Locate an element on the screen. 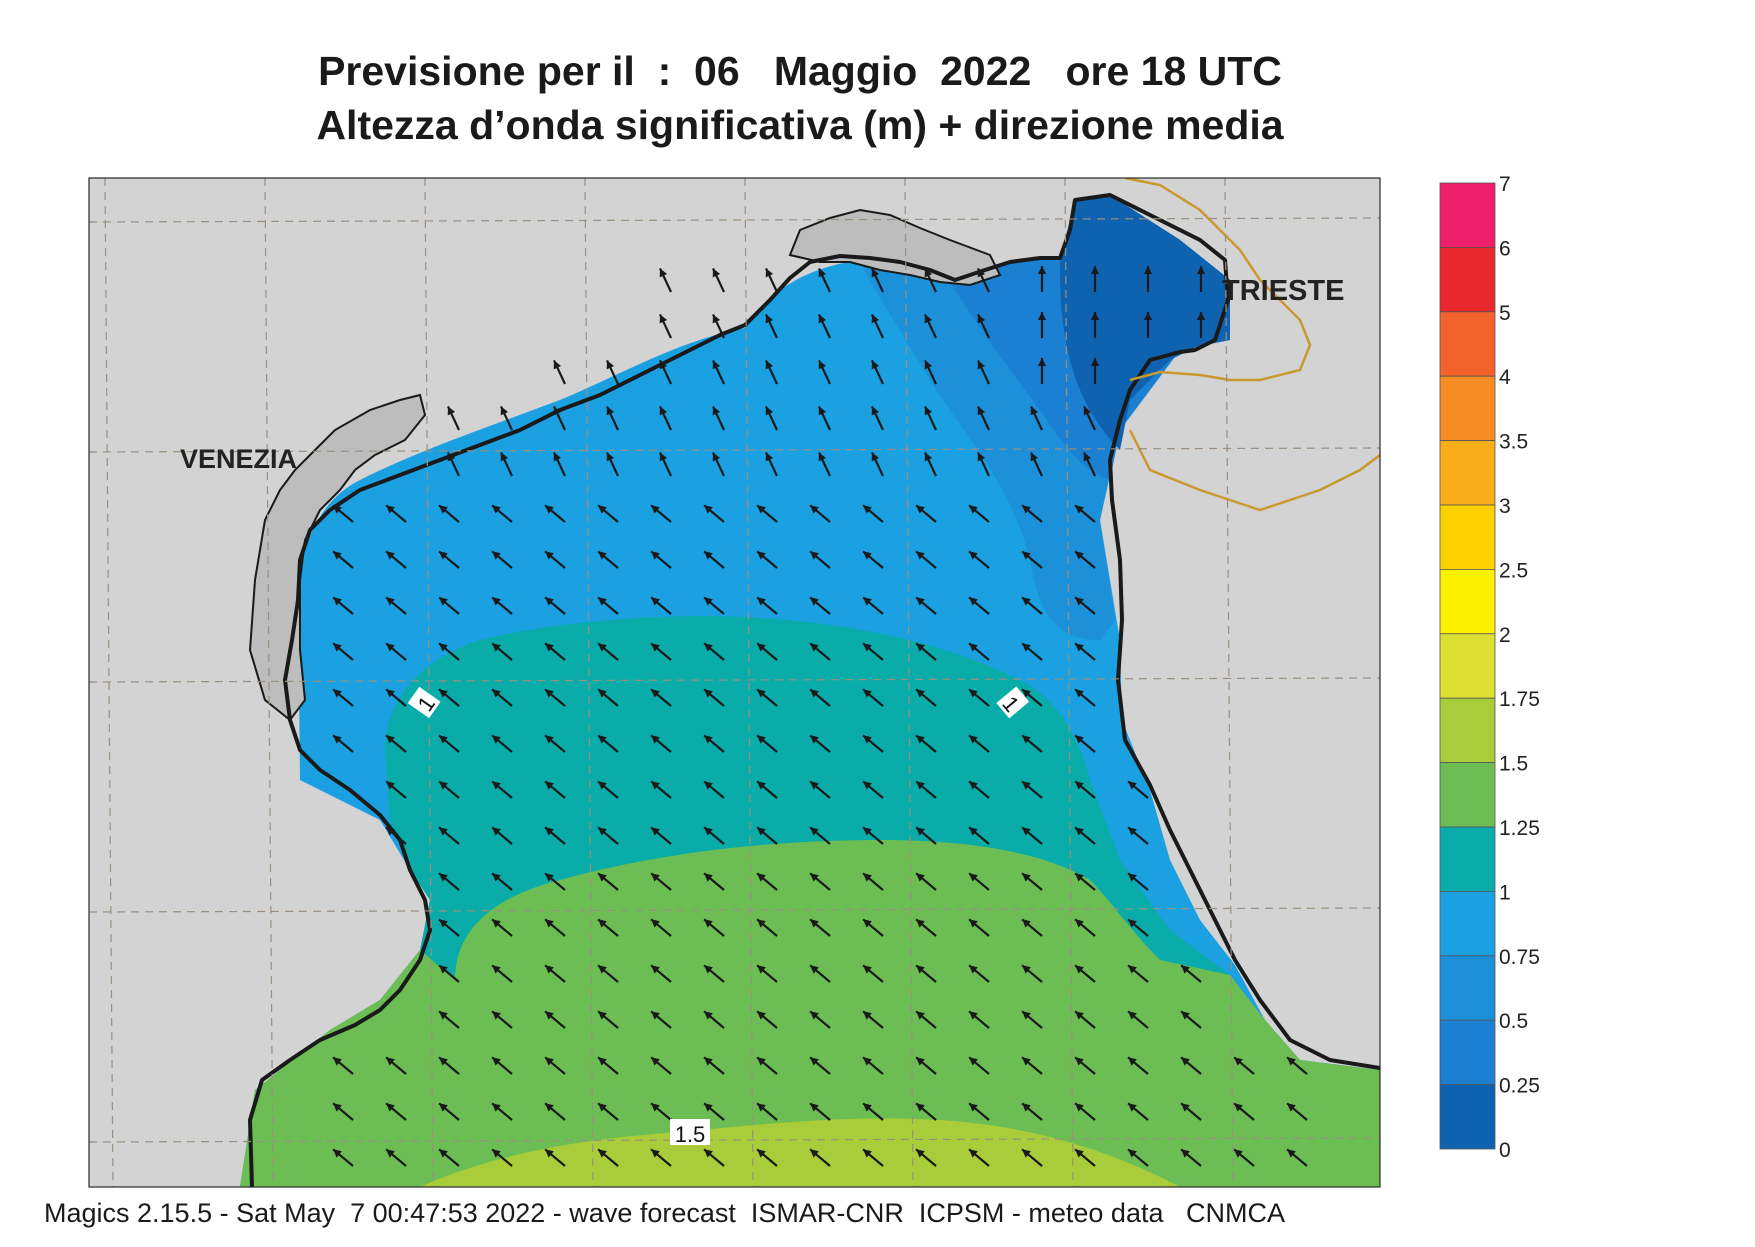 The image size is (1755, 1247). city-label-venezia: VENEZIA is located at coordinates (238, 459).